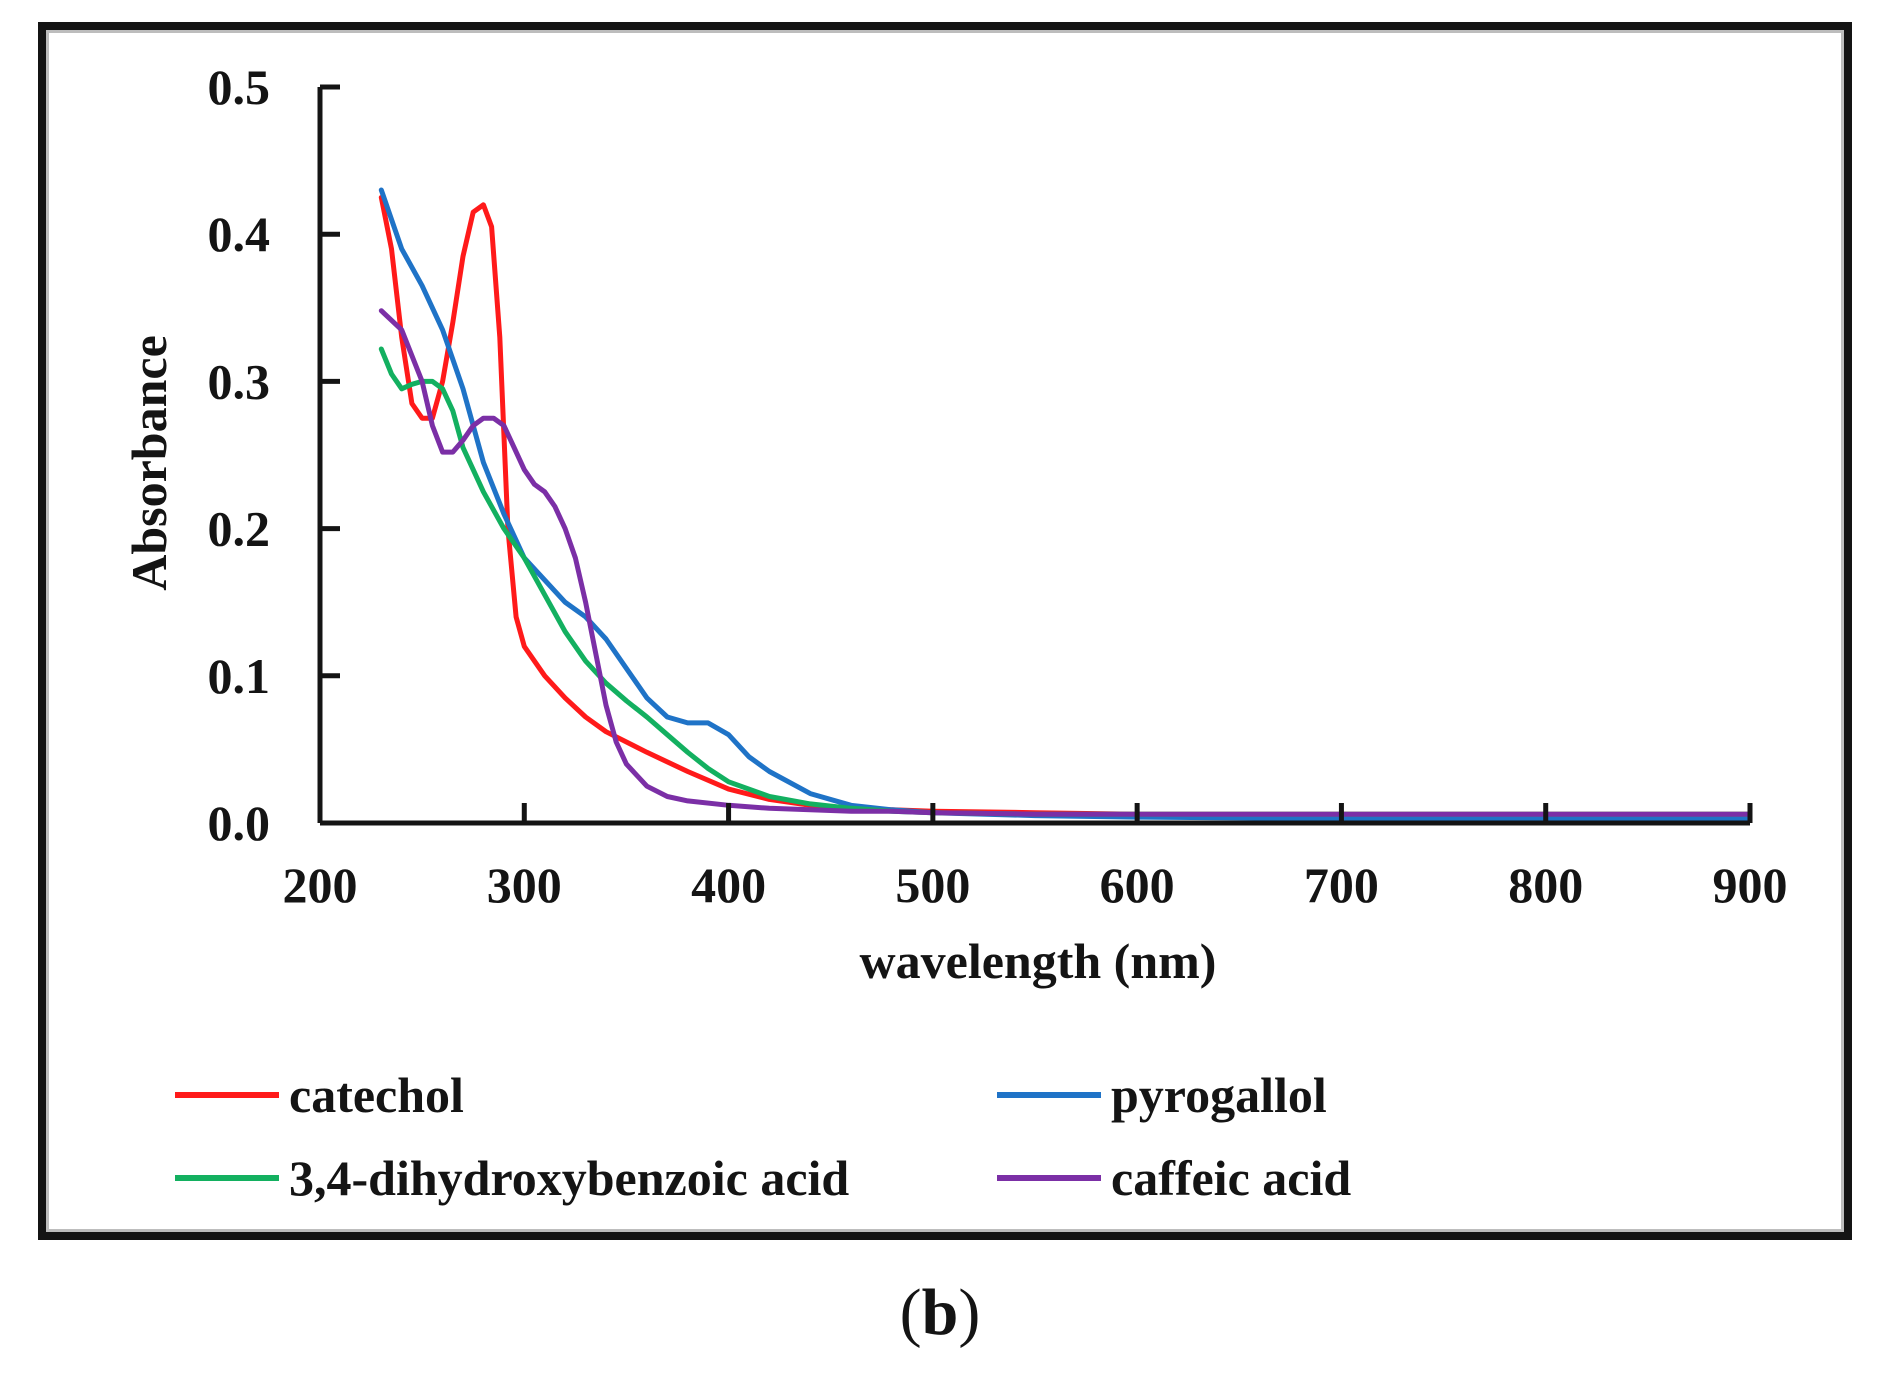 The height and width of the screenshot is (1375, 1880). What do you see at coordinates (239, 676) in the screenshot?
I see `y-tick-label: 0.1` at bounding box center [239, 676].